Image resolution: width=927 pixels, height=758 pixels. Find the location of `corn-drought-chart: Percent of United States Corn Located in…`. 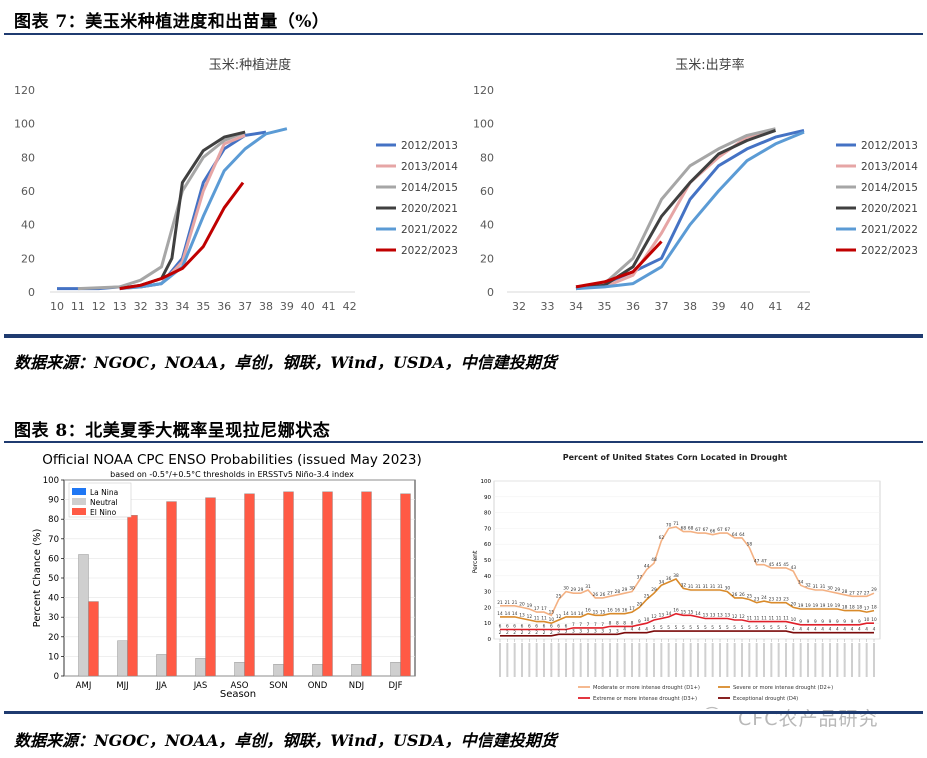

corn-drought-chart: Percent of United States Corn Located in… is located at coordinates (676, 577).